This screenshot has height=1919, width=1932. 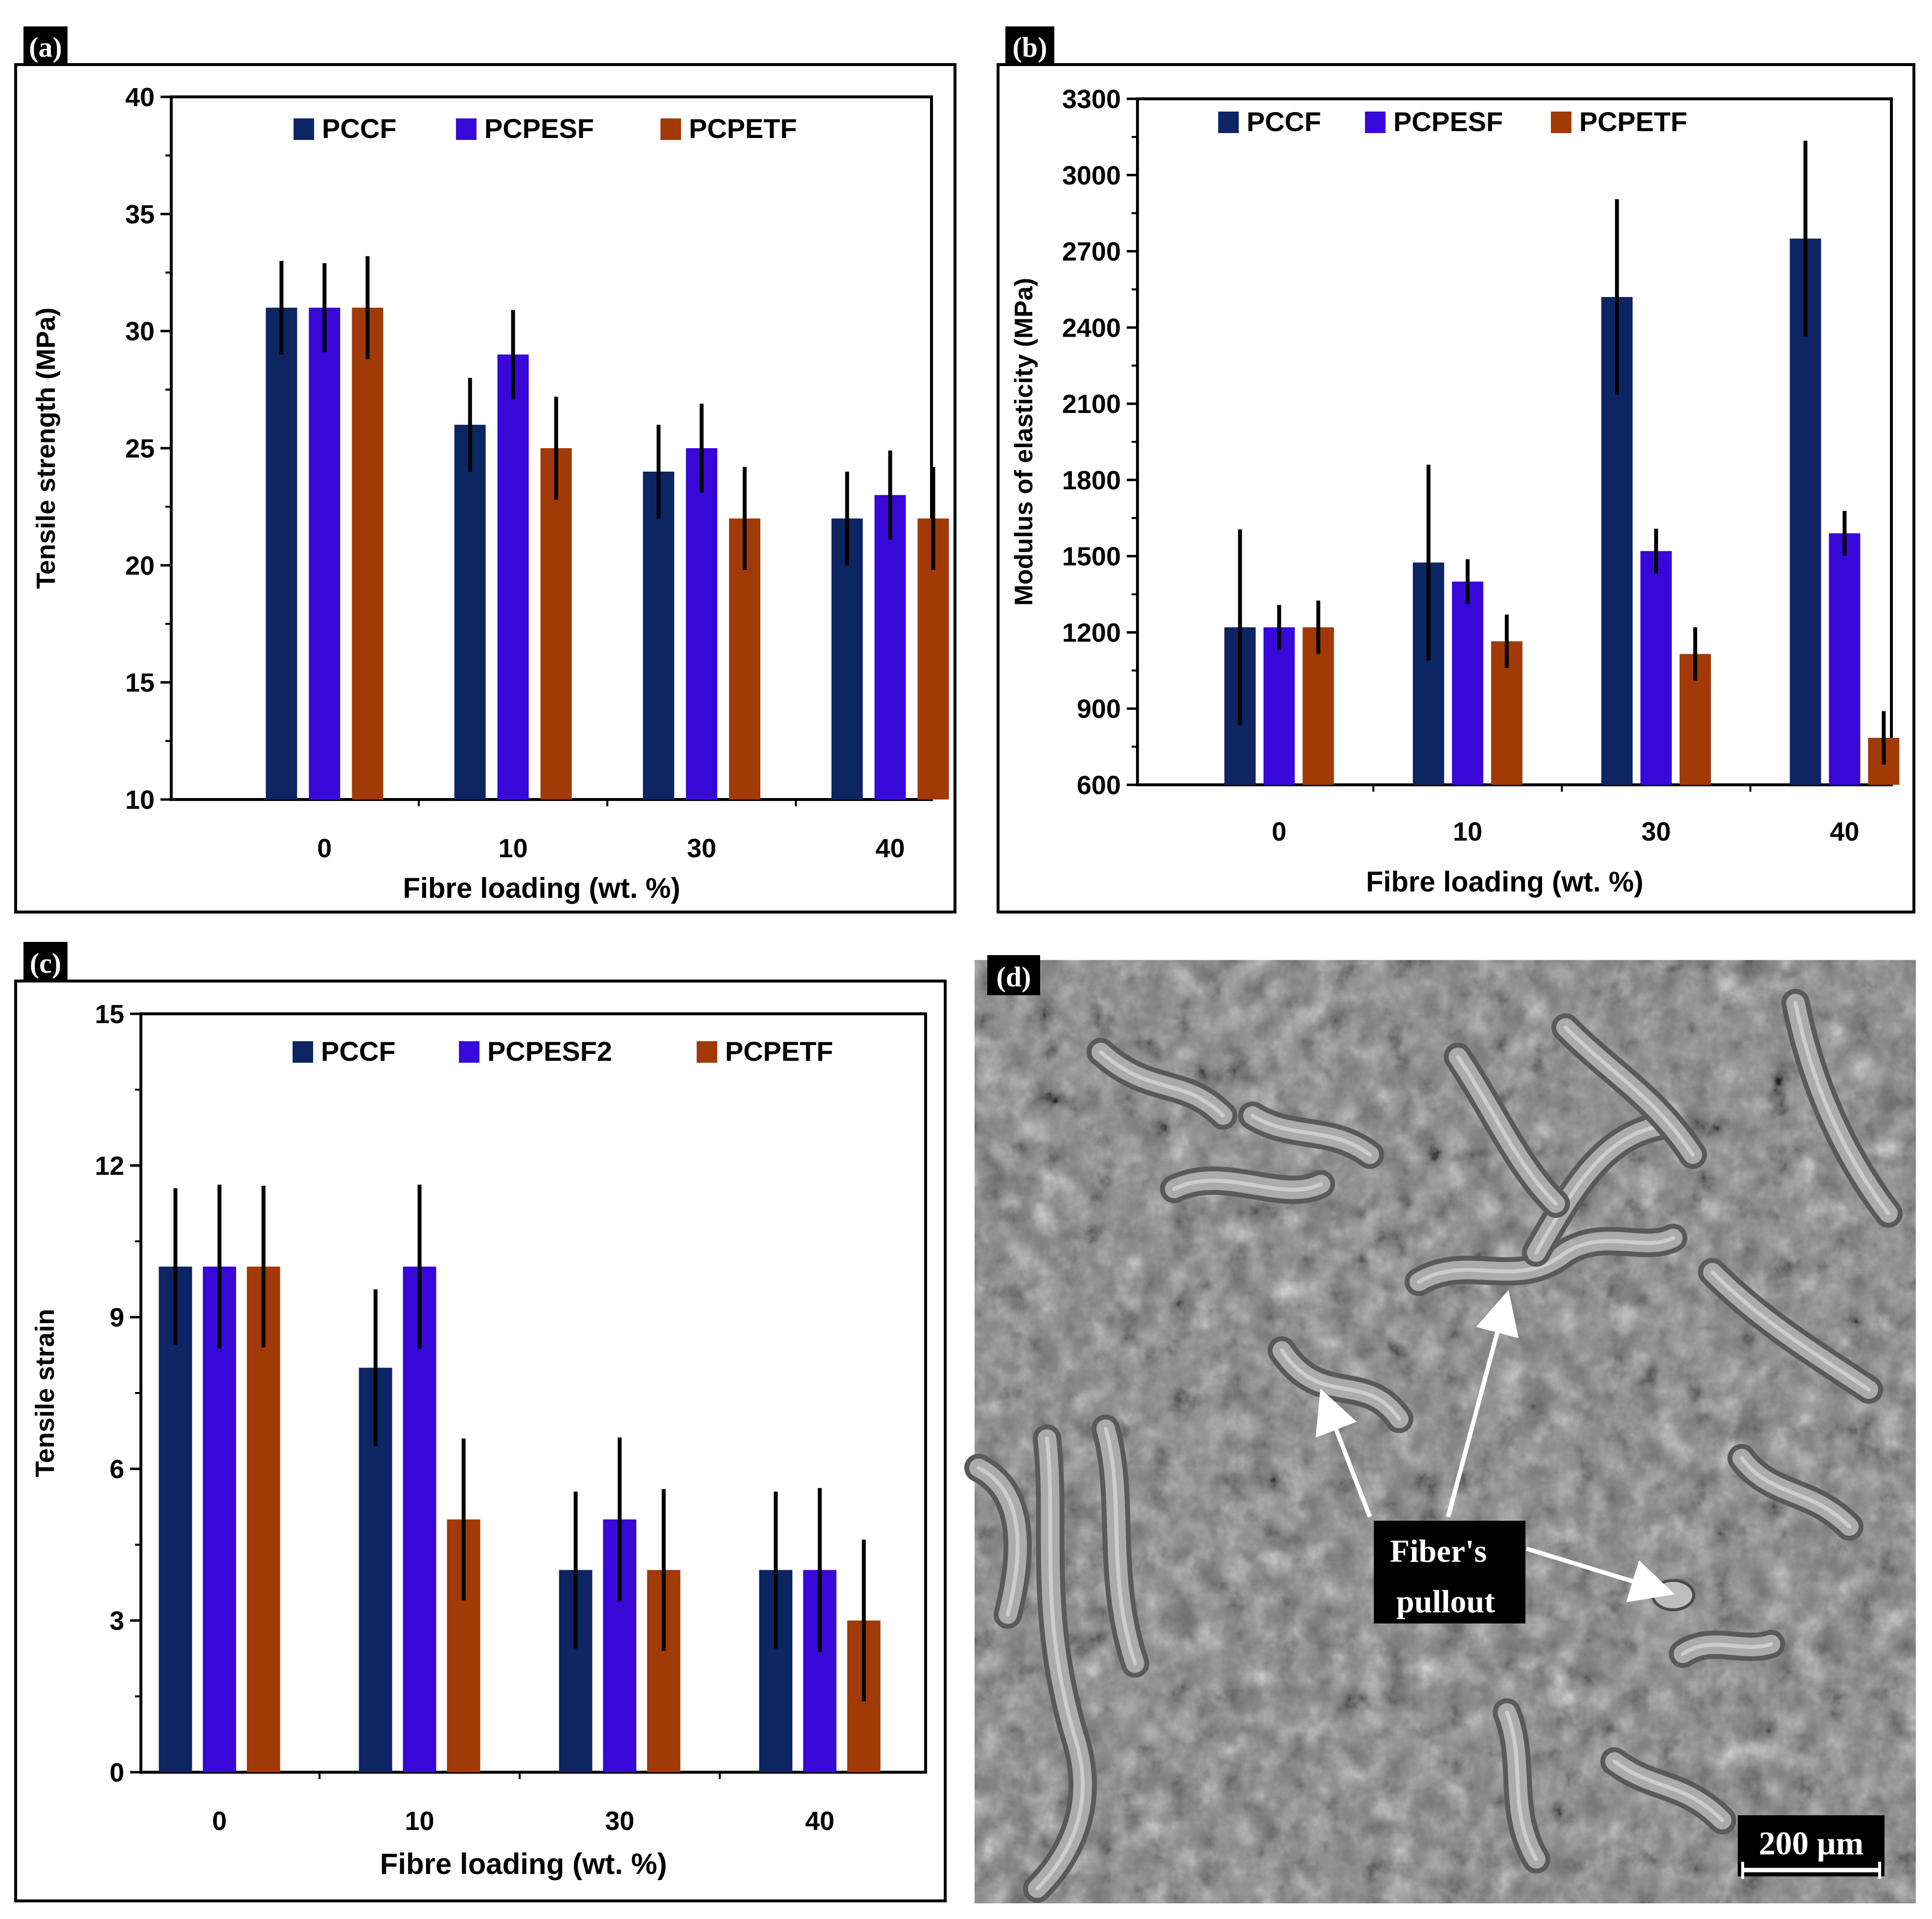 I want to click on scale-bar-label: 200 μm, so click(x=1812, y=1843).